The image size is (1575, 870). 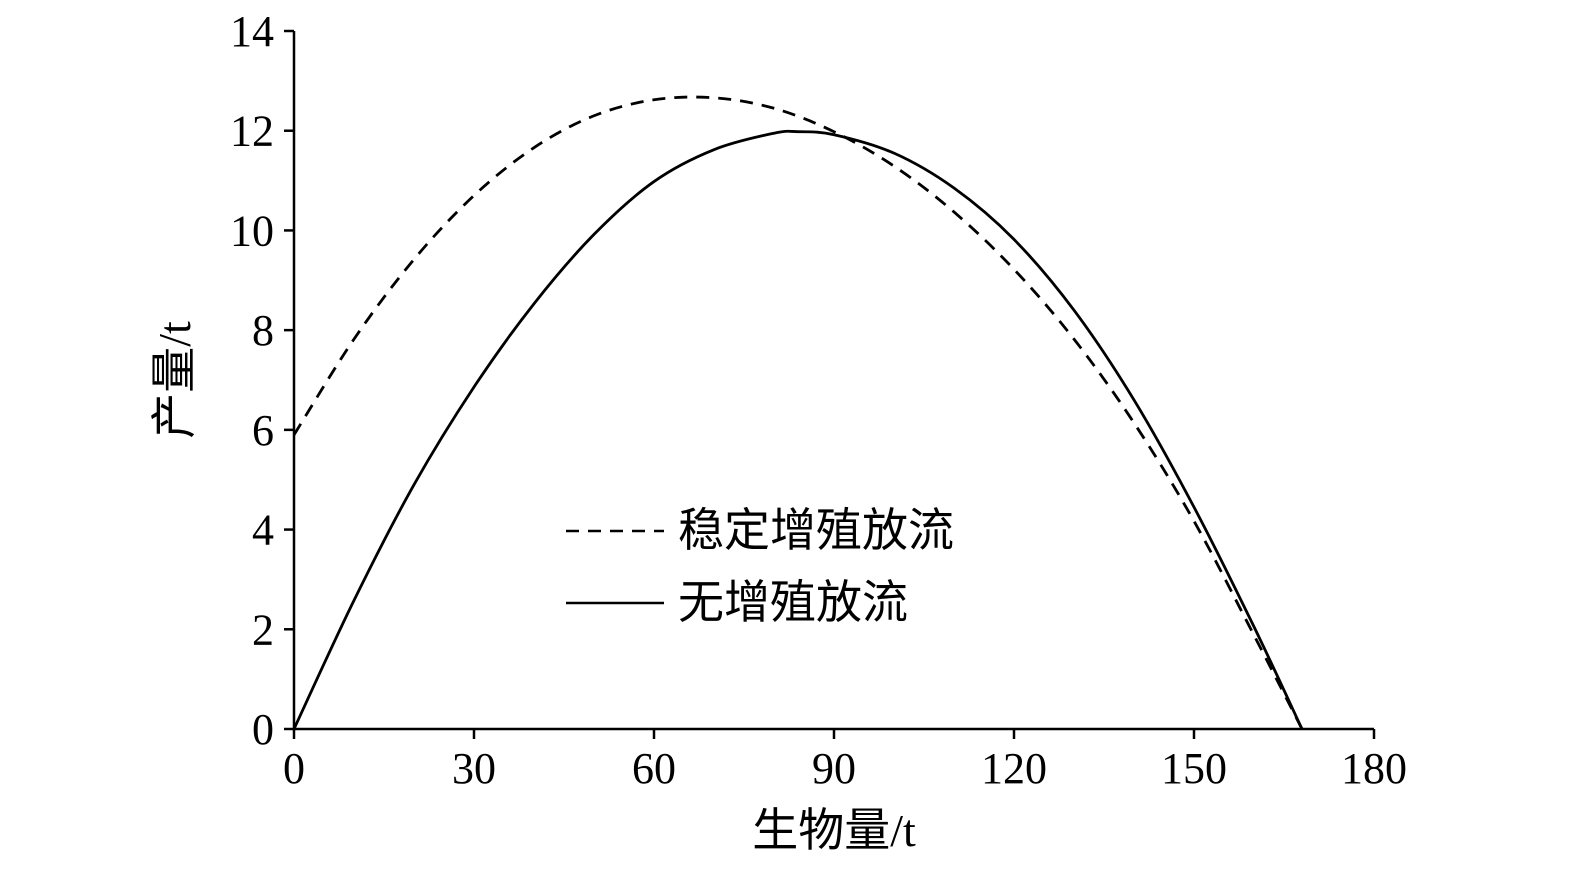 What do you see at coordinates (263, 430) in the screenshot?
I see `y-tick-label: 6` at bounding box center [263, 430].